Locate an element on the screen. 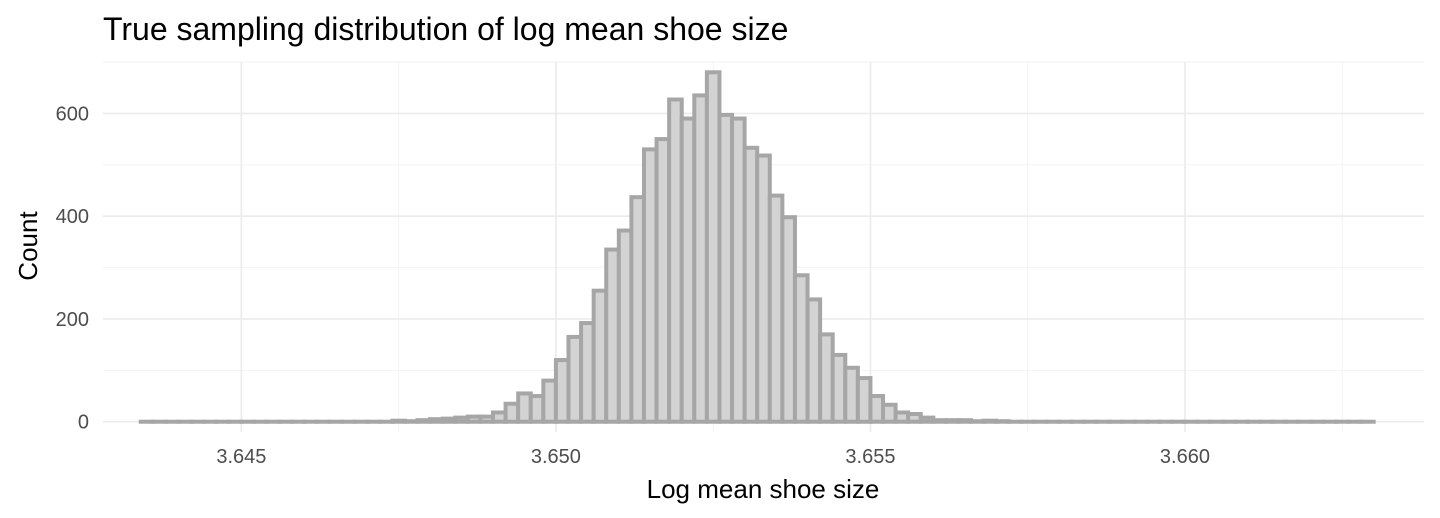 The image size is (1440, 518). y-tick-label: 600 is located at coordinates (72, 114).